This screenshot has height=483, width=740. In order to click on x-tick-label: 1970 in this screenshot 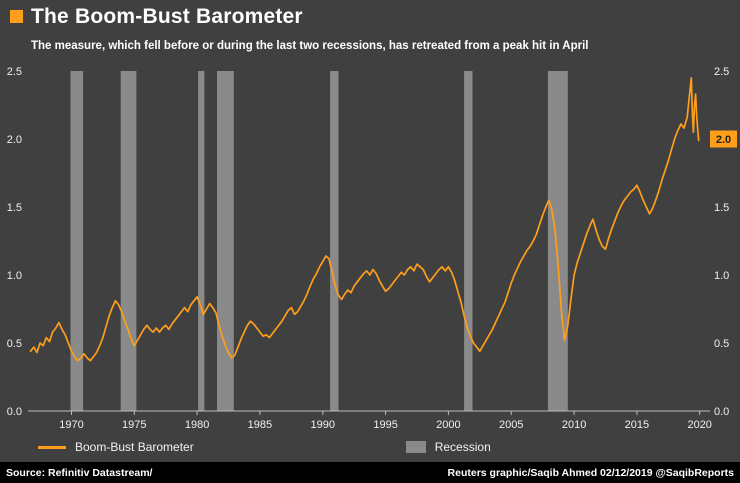, I will do `click(71, 425)`.